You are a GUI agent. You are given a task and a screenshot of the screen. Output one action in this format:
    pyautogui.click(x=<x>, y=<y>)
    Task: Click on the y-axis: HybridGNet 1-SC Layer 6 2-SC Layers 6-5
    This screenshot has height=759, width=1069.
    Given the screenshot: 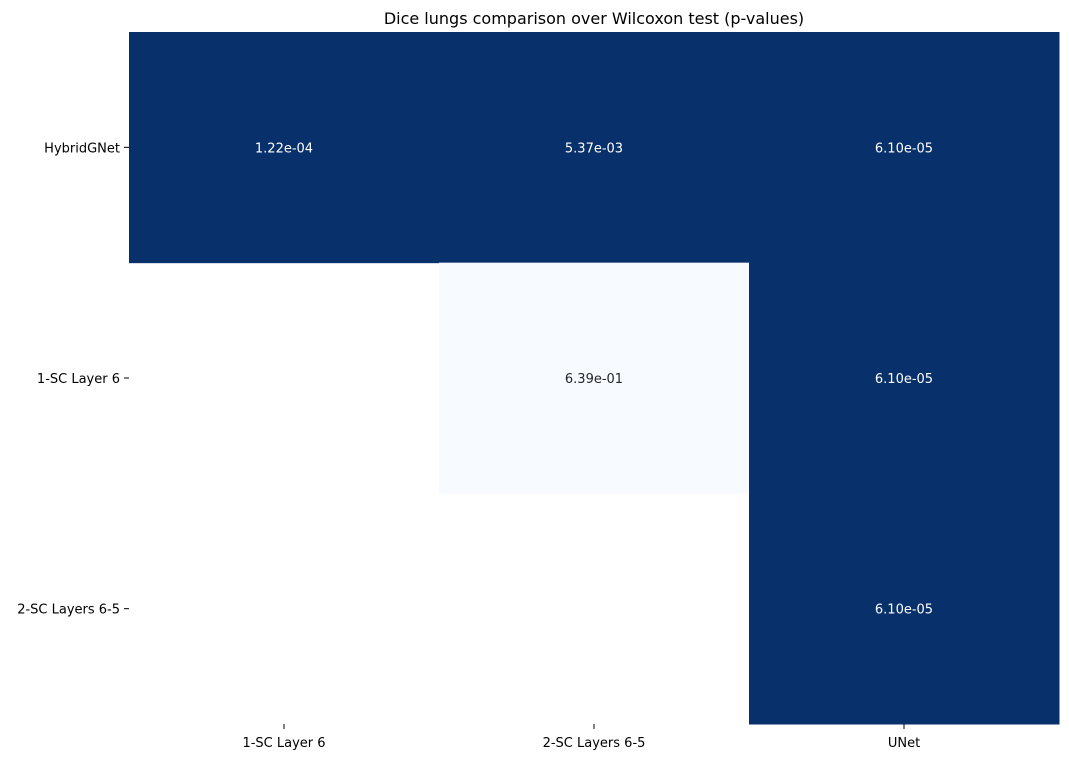 What is the action you would take?
    pyautogui.click(x=73, y=379)
    